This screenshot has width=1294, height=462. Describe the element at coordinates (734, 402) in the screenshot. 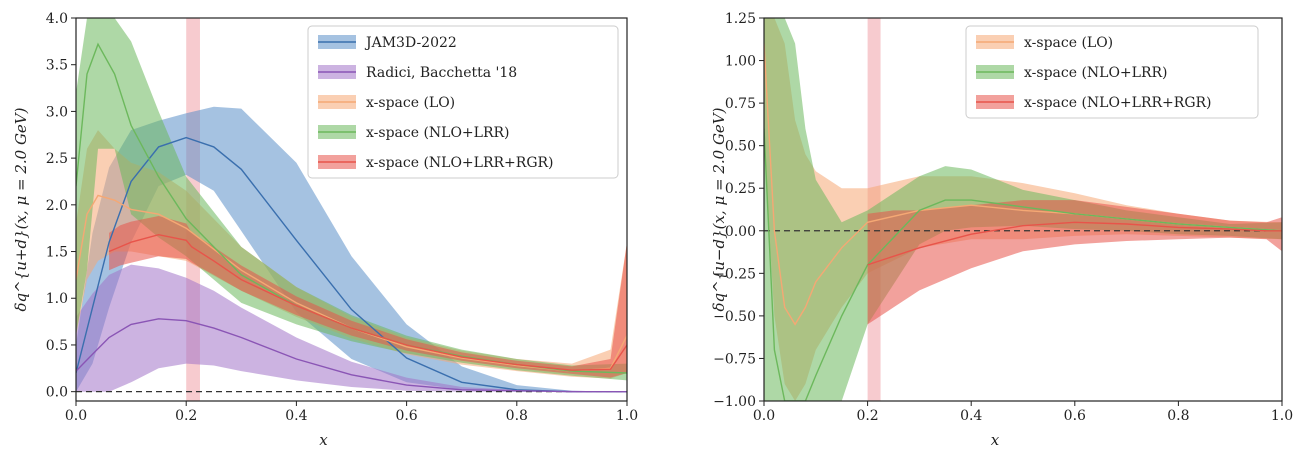

I see `y-tick-label: −1.00` at that location.